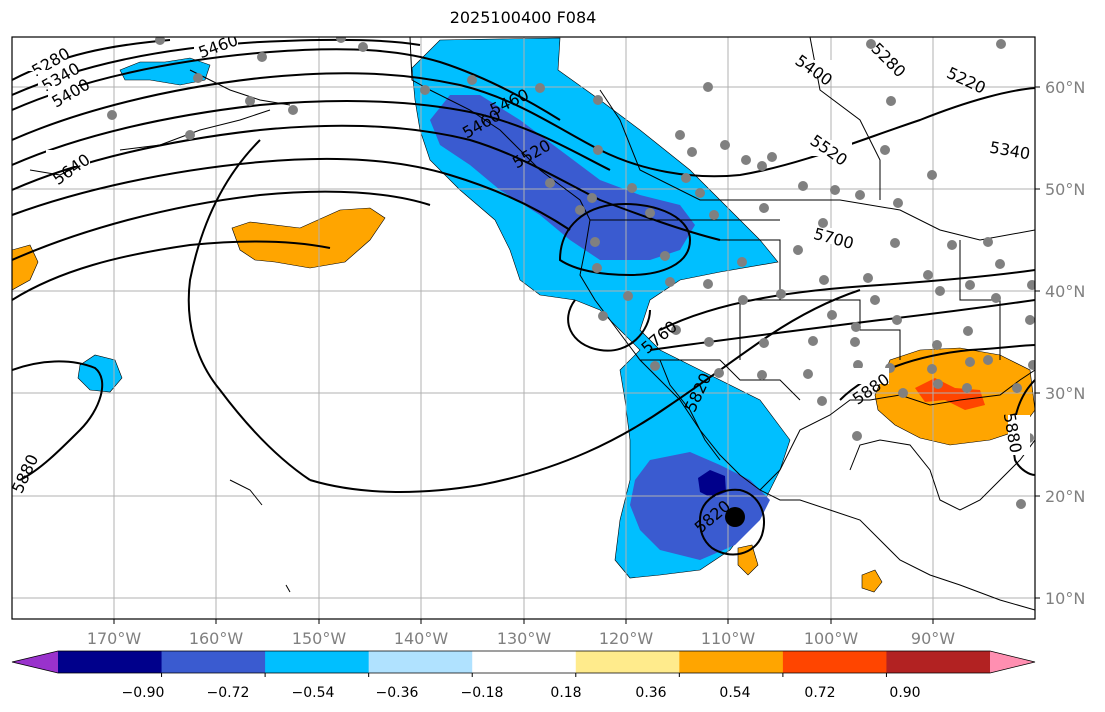  I want to click on colorbar-tick-label: −0.36, so click(397, 693).